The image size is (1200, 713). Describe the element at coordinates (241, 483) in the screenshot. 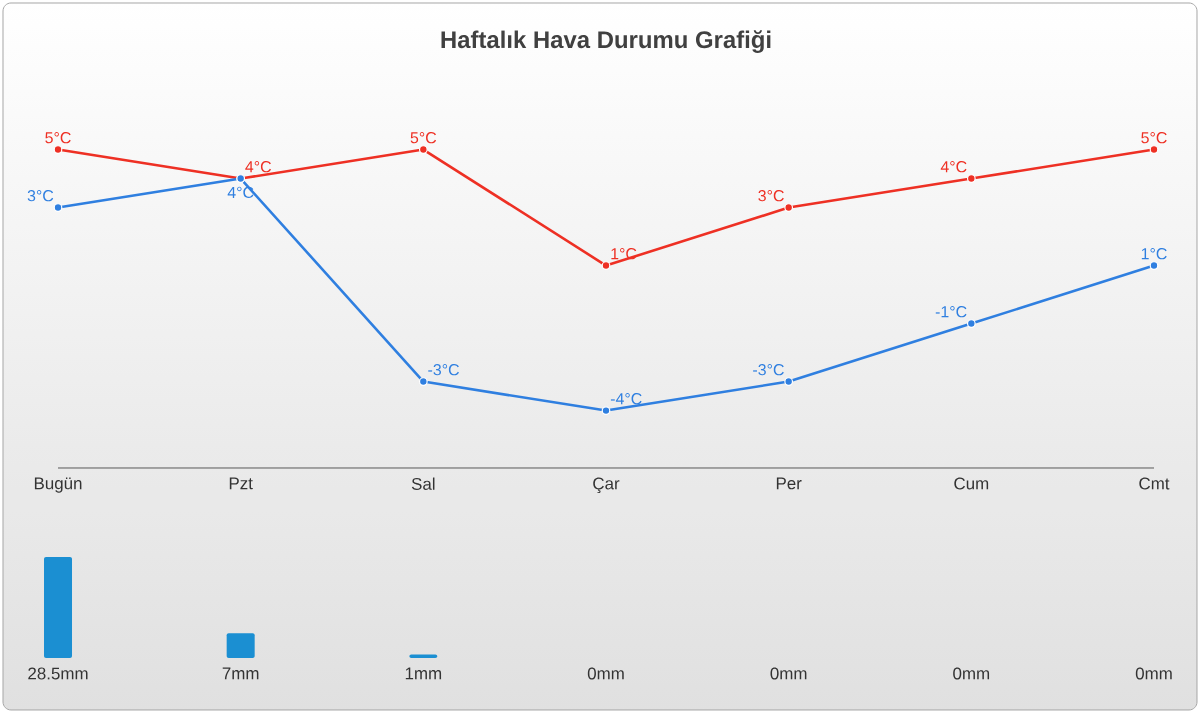

I see `x-tick-label: Pzt` at that location.